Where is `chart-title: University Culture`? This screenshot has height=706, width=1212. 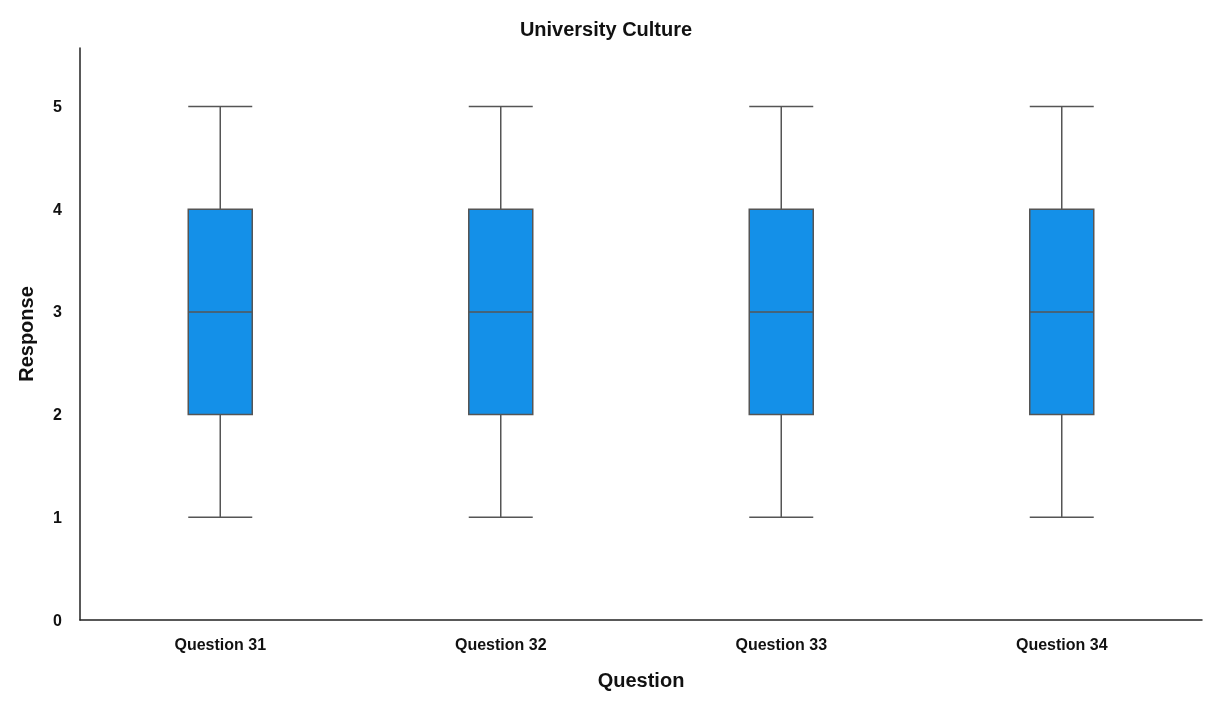 chart-title: University Culture is located at coordinates (606, 29).